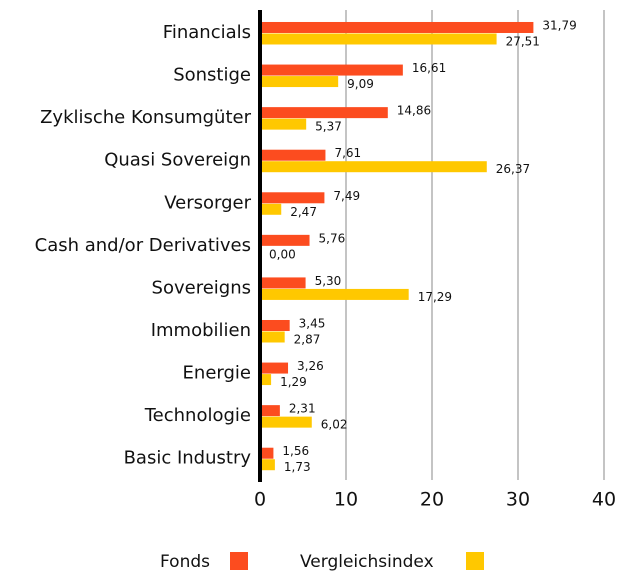 The height and width of the screenshot is (576, 617). Describe the element at coordinates (332, 238) in the screenshot. I see `value-label: 5,76` at that location.